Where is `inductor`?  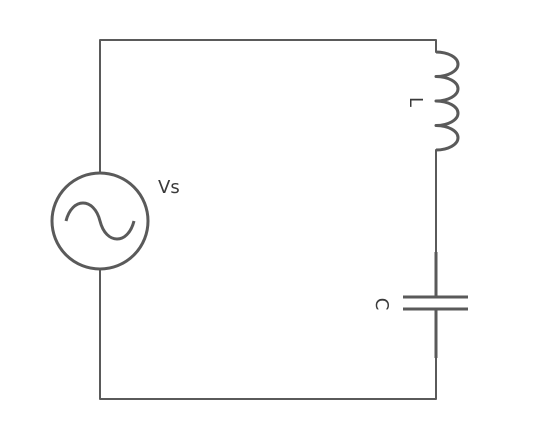 inductor is located at coordinates (447, 101).